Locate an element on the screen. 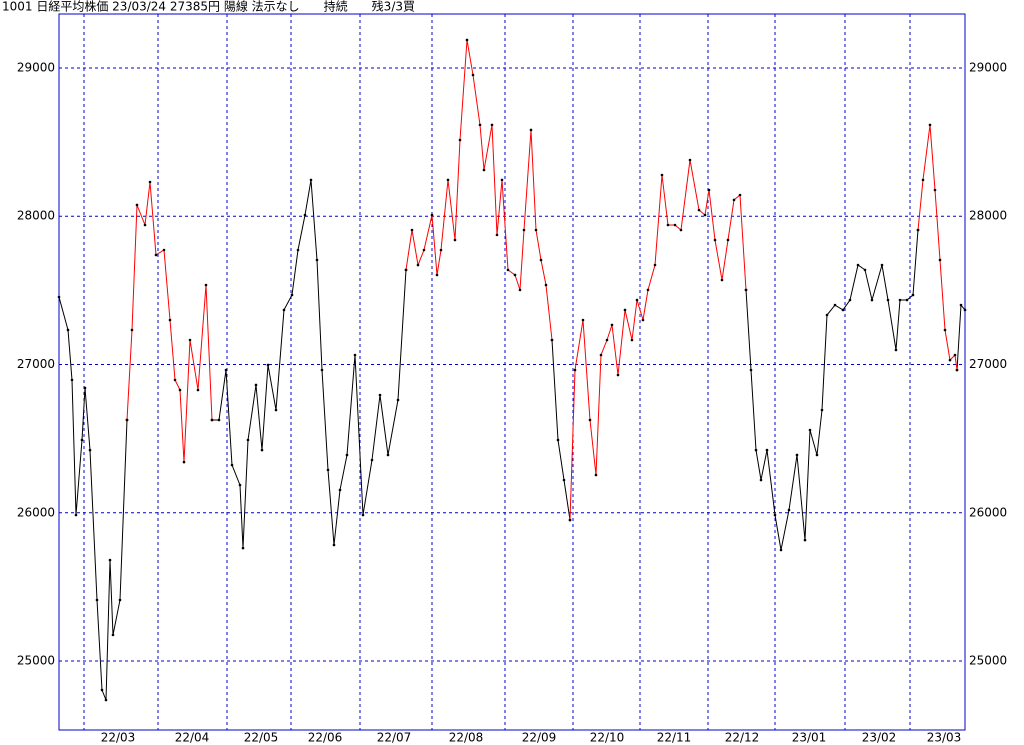 This screenshot has height=745, width=1024. x-tick-label: 23/01 is located at coordinates (809, 738).